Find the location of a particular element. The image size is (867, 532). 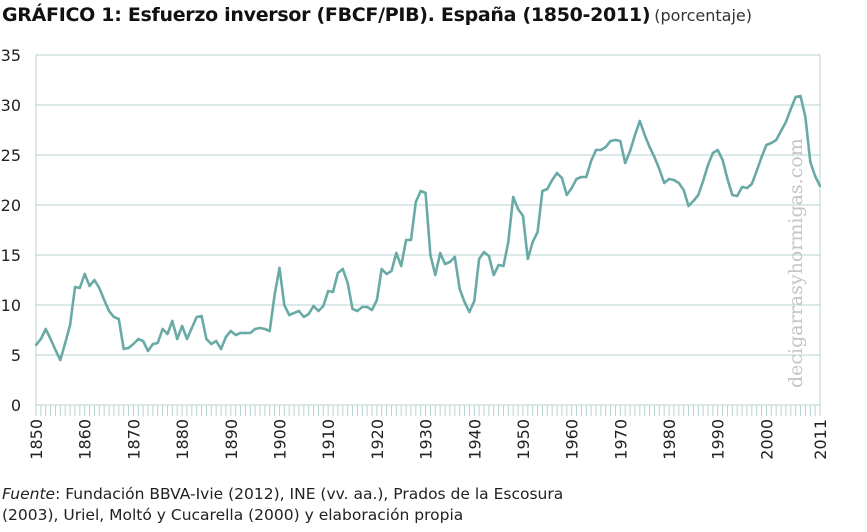

y-tick-label: 35 is located at coordinates (11, 55).